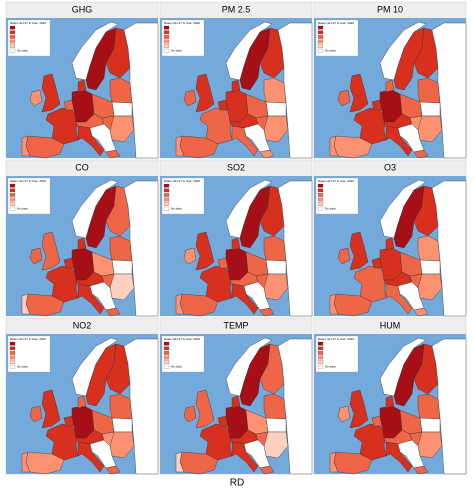 Image resolution: width=474 pixels, height=492 pixels. Describe the element at coordinates (390, 167) in the screenshot. I see `panel-title: O3` at that location.